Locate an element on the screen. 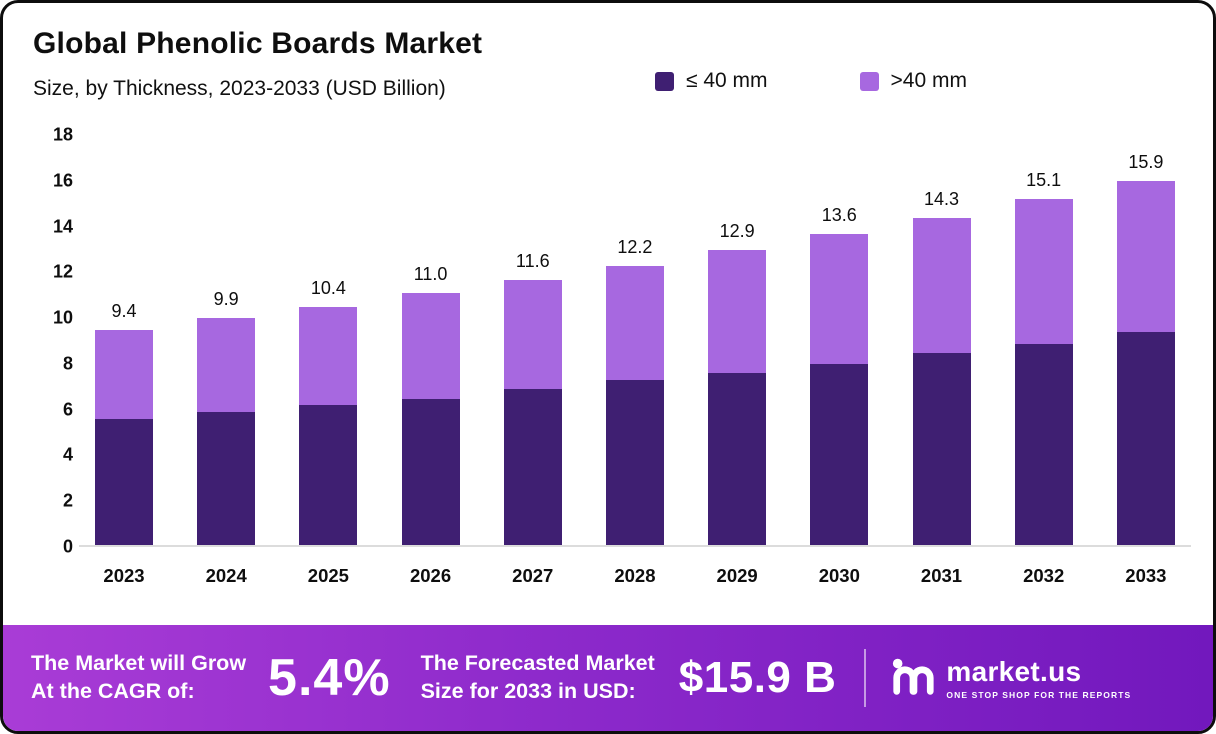 The image size is (1216, 734). y-tick-label: 12 is located at coordinates (62, 271).